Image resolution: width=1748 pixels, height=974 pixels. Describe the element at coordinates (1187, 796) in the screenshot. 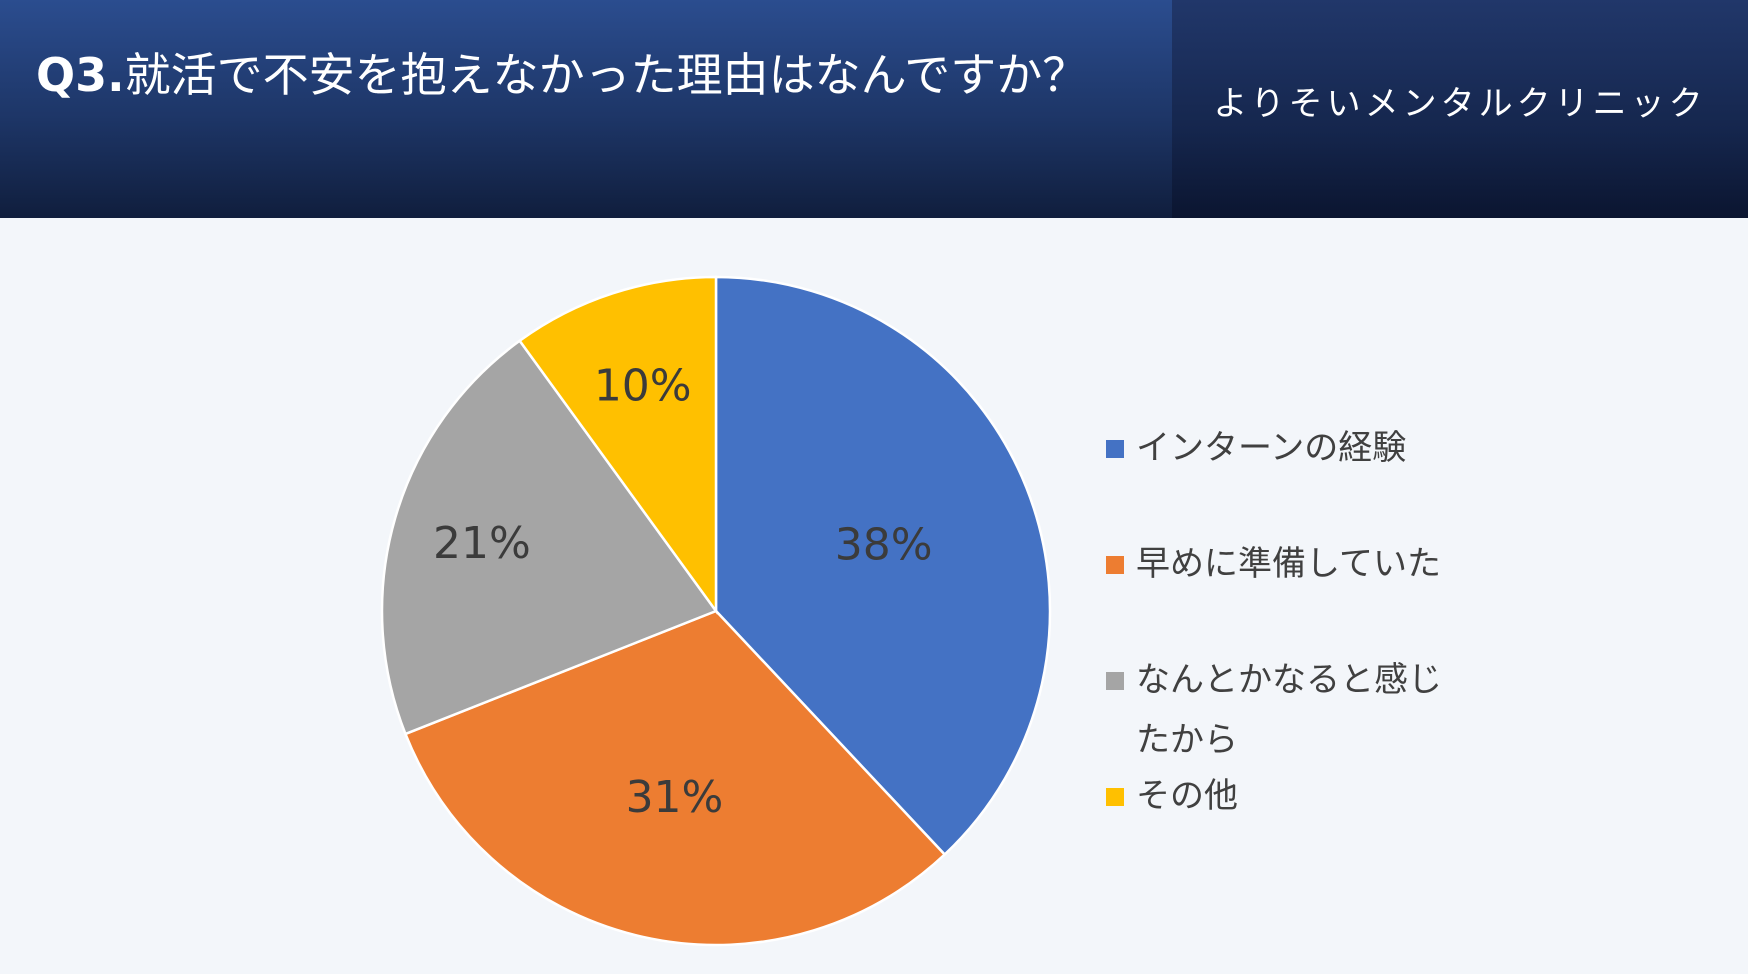

I see `legend-label: その他` at that location.